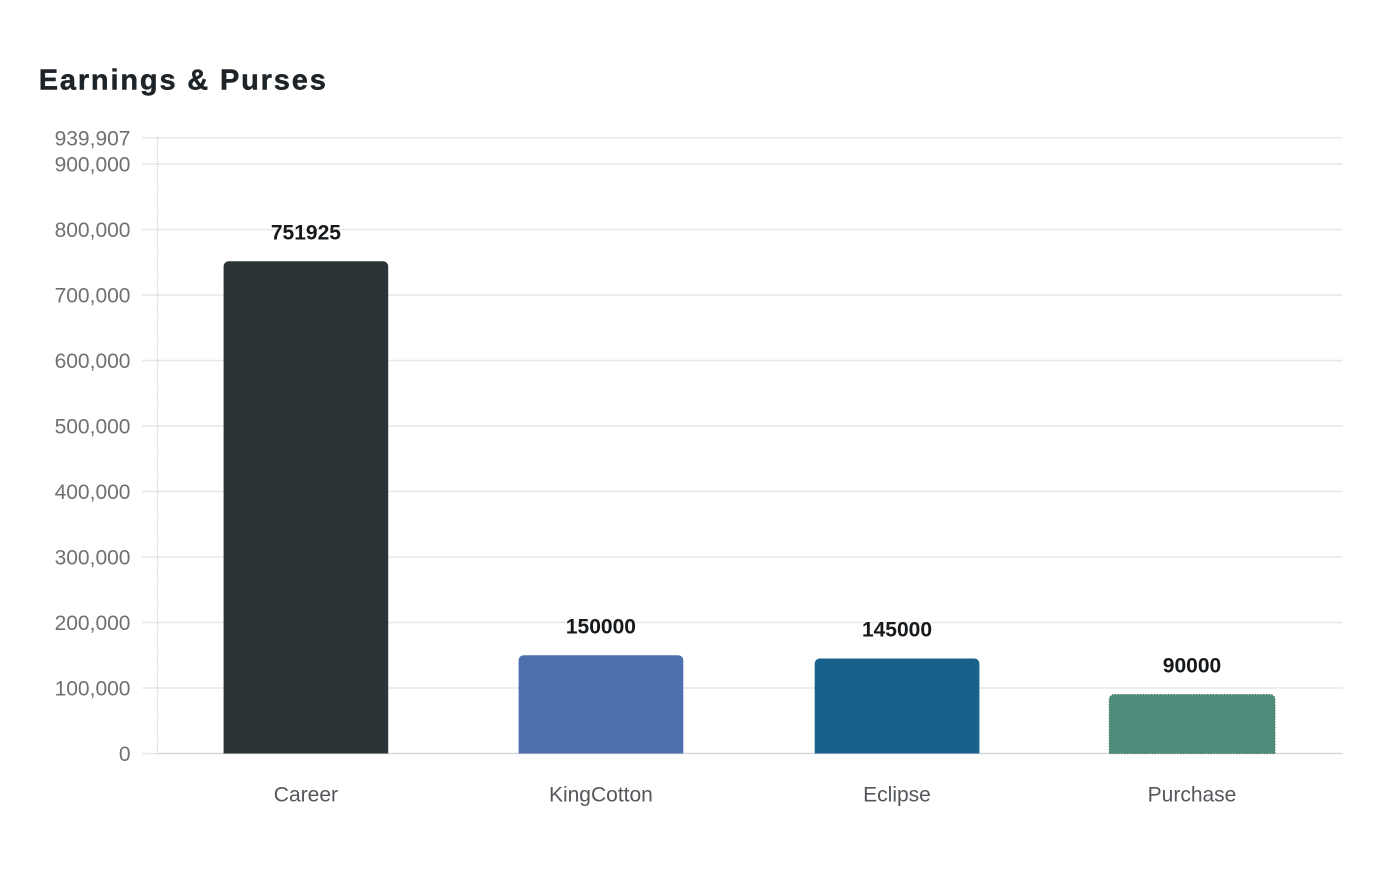  I want to click on svg-text: 600,000, so click(93, 361).